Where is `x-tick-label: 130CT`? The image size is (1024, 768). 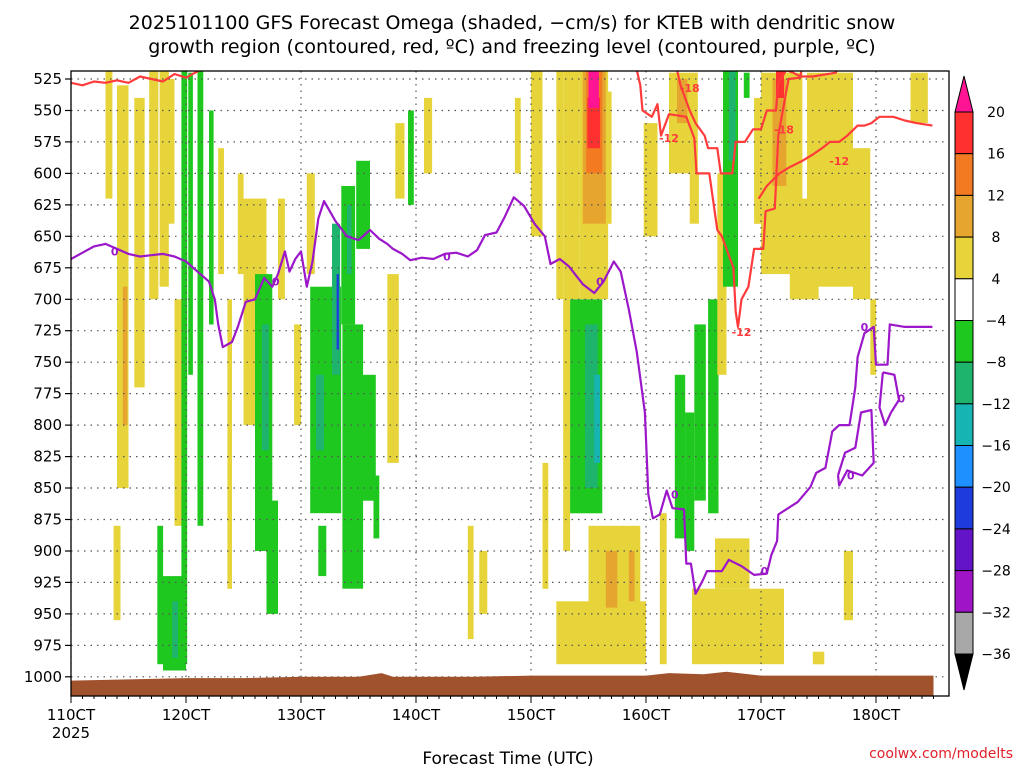
x-tick-label: 130CT is located at coordinates (301, 715).